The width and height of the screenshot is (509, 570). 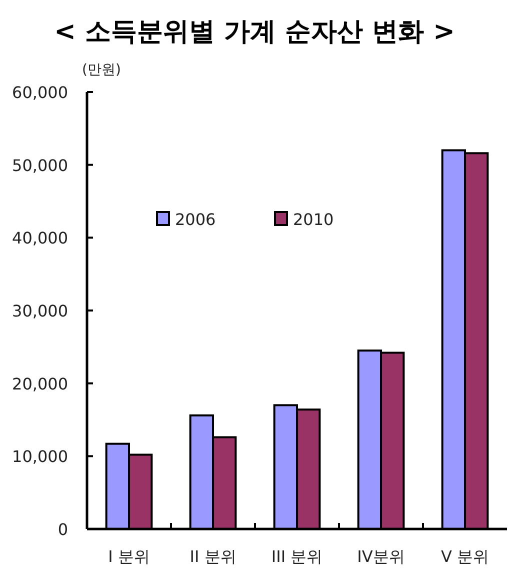 I want to click on x-tick-label: I 분위, so click(x=129, y=556).